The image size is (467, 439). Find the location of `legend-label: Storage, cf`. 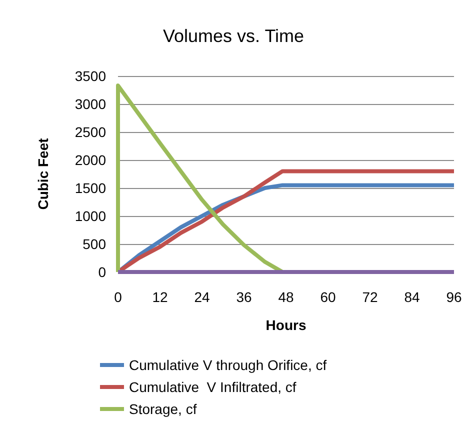

legend-label: Storage, cf is located at coordinates (163, 409).